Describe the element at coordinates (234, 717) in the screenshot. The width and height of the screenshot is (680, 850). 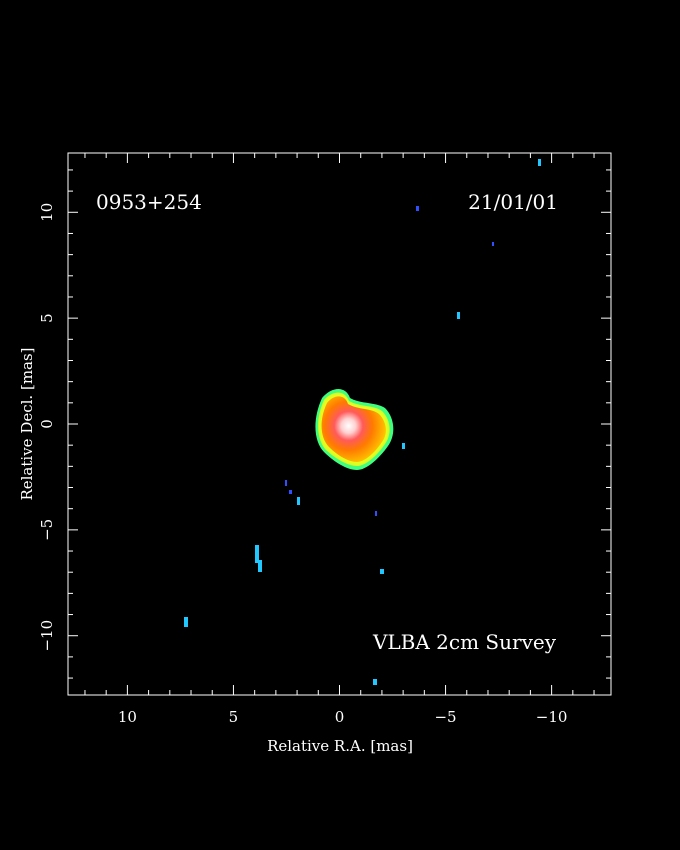
I see `x-tick-label: 5` at that location.